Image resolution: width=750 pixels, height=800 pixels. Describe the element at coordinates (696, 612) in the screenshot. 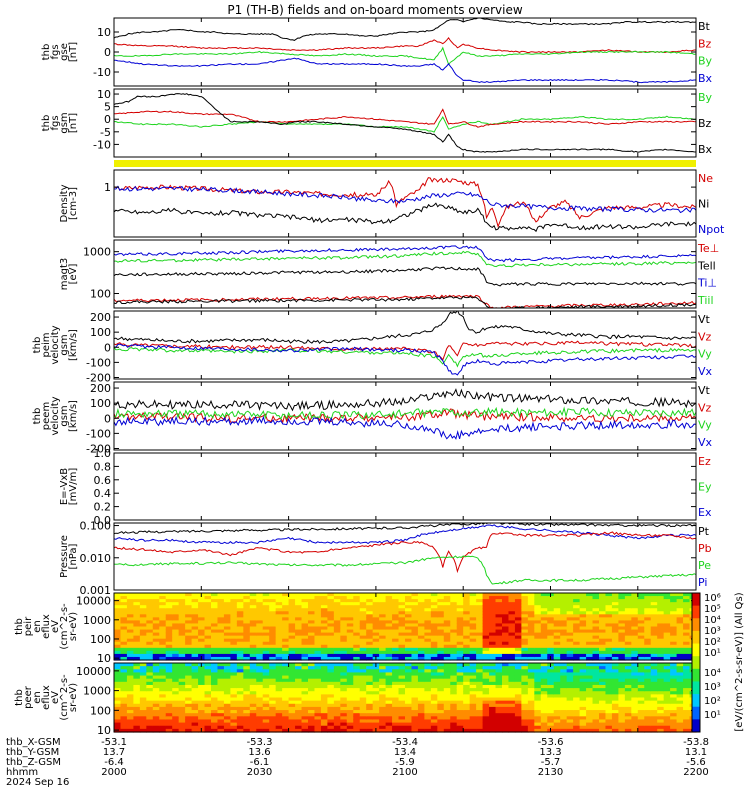

I see `colorbar-segment` at that location.